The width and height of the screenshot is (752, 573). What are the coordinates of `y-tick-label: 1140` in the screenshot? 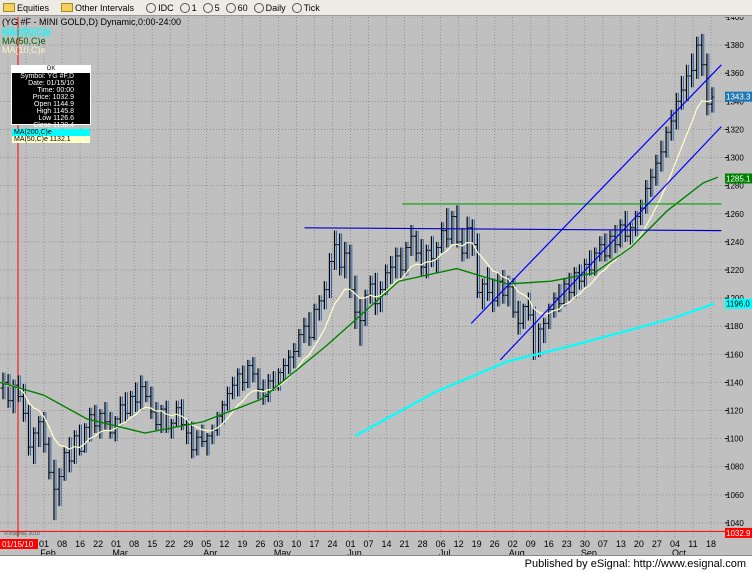 It's located at (735, 382).